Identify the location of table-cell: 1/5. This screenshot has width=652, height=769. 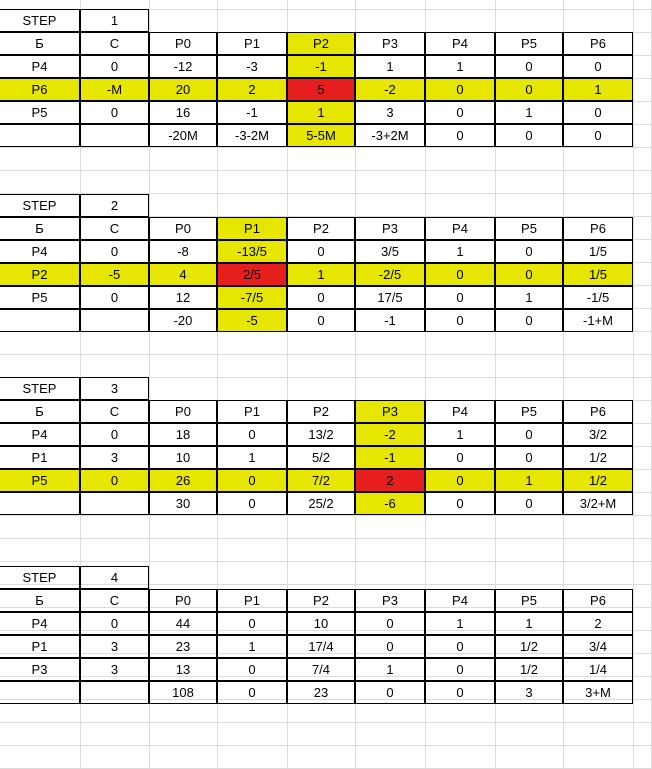
(598, 251).